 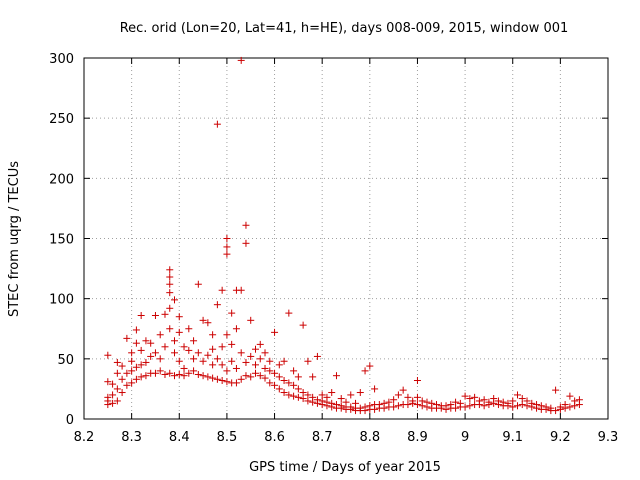 What do you see at coordinates (84, 437) in the screenshot?
I see `x-tick-label: 8.2` at bounding box center [84, 437].